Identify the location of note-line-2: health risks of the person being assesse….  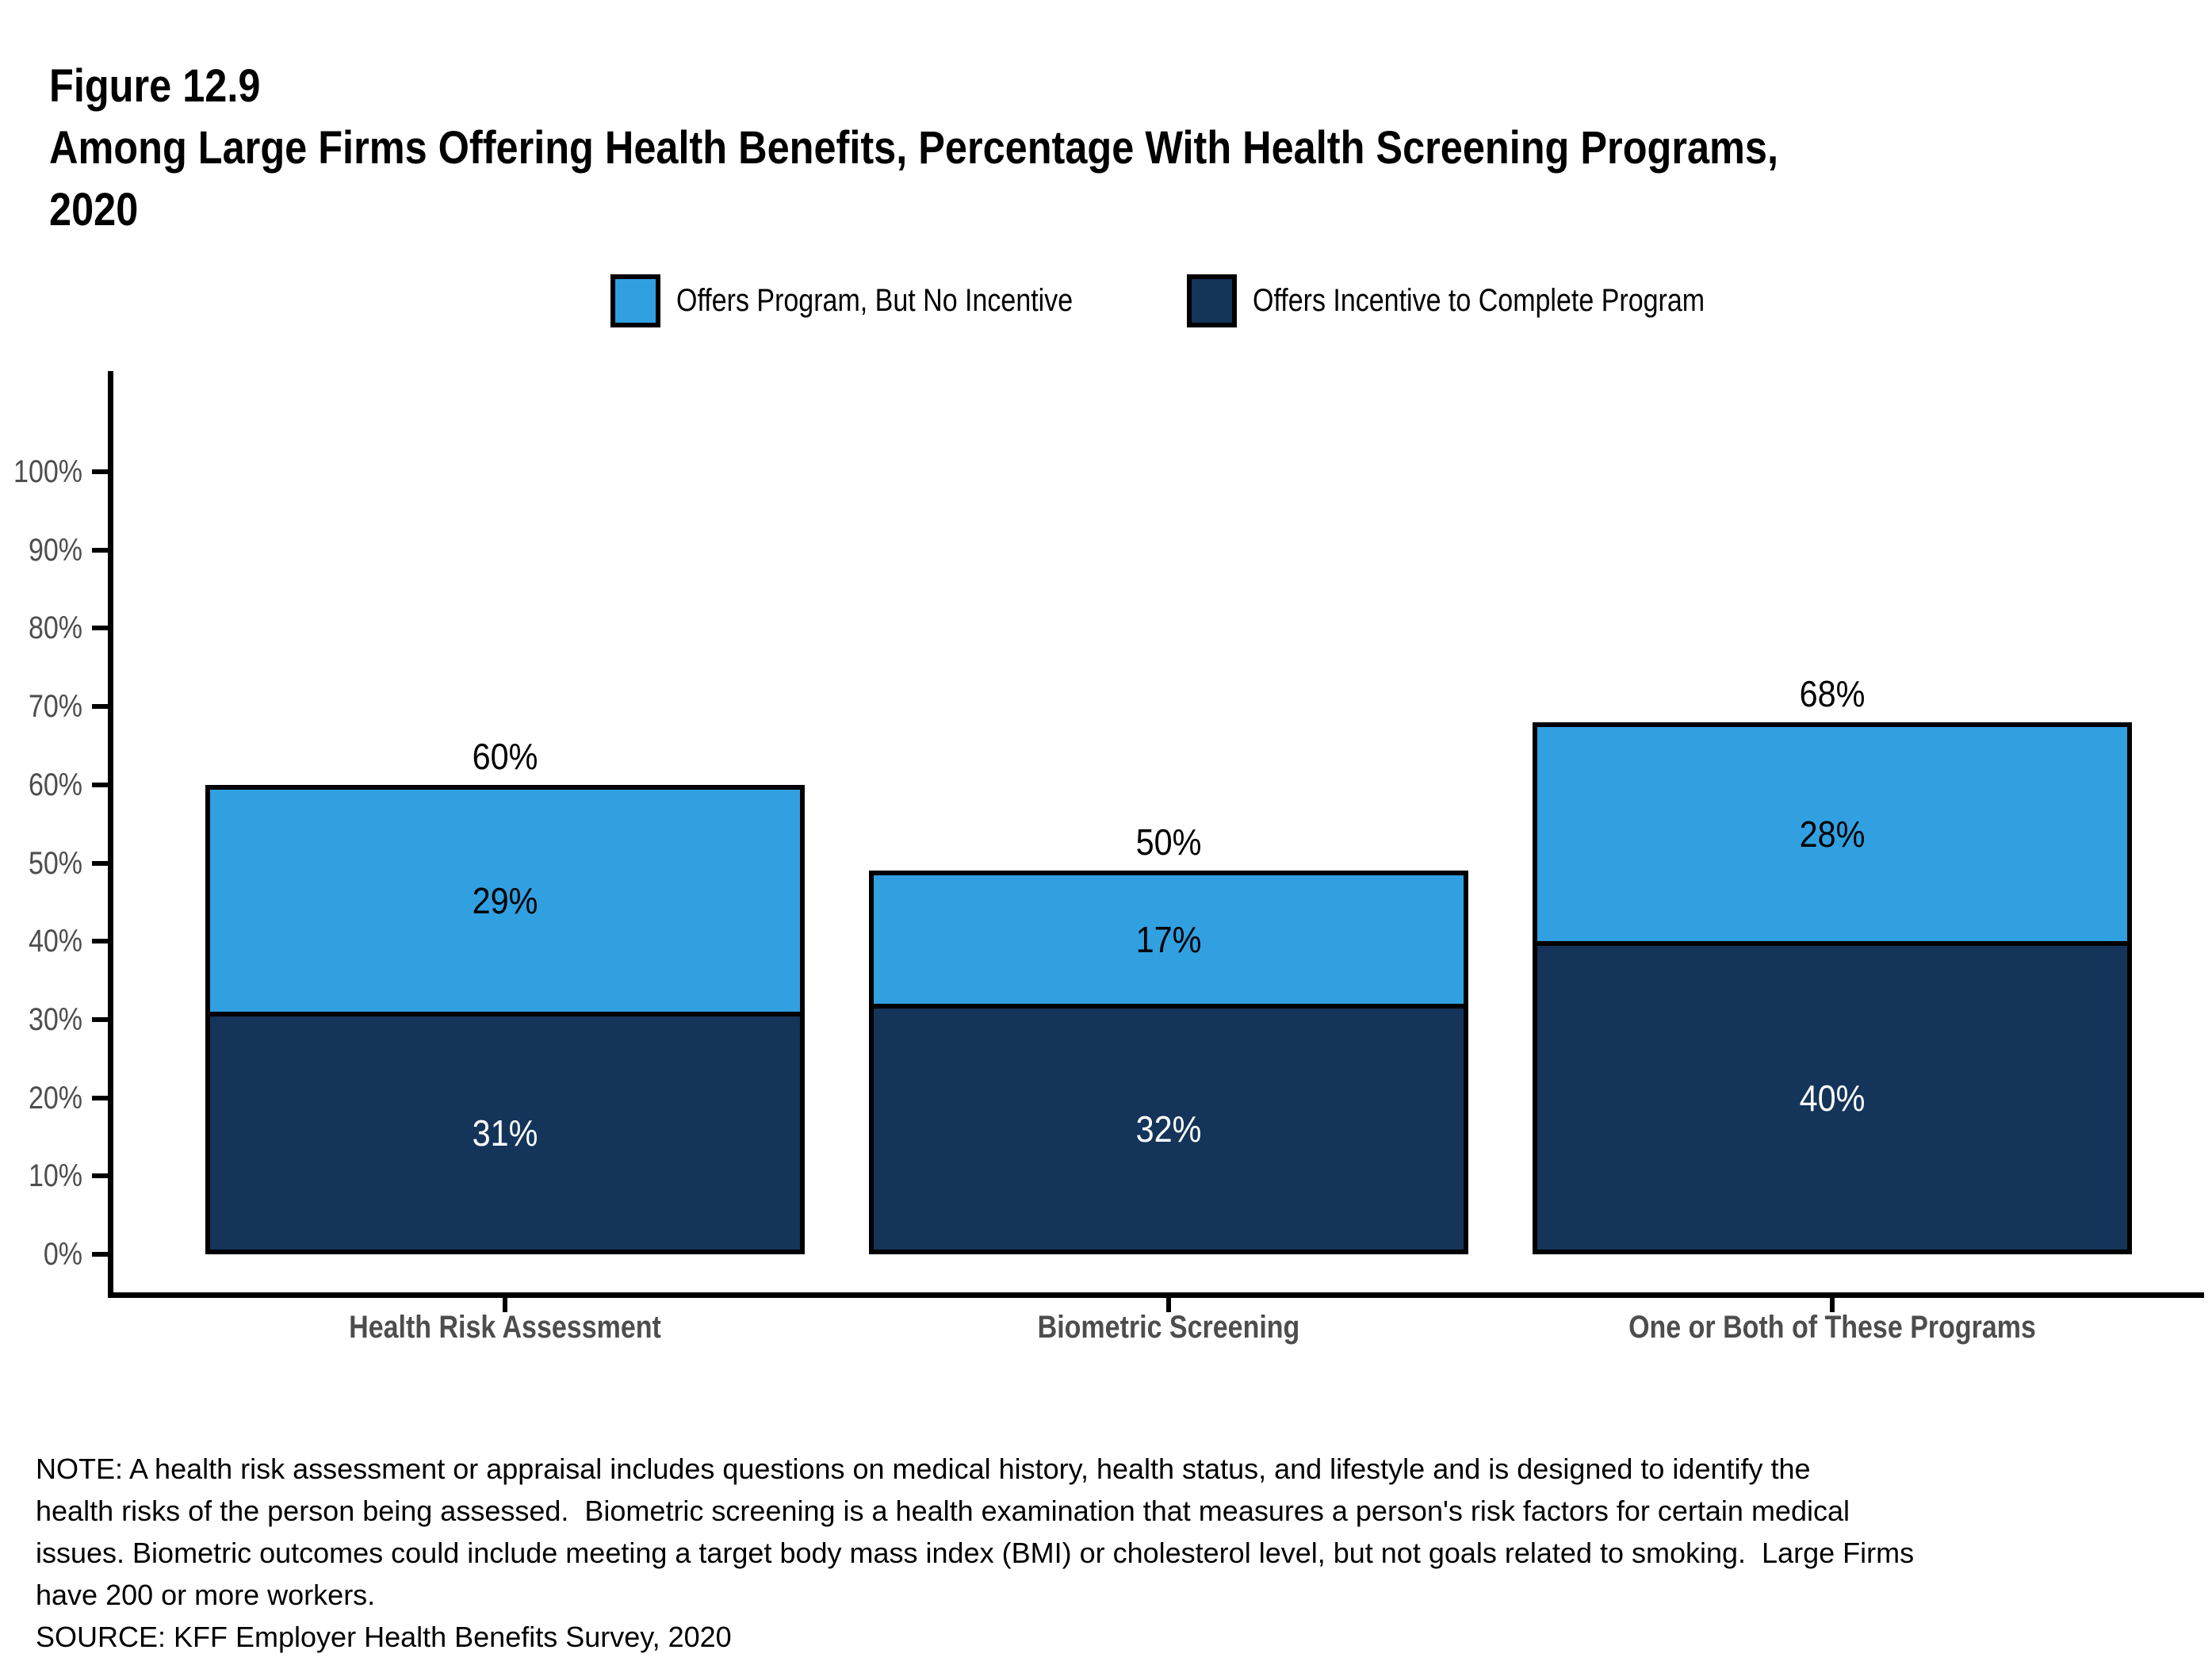
(943, 1511).